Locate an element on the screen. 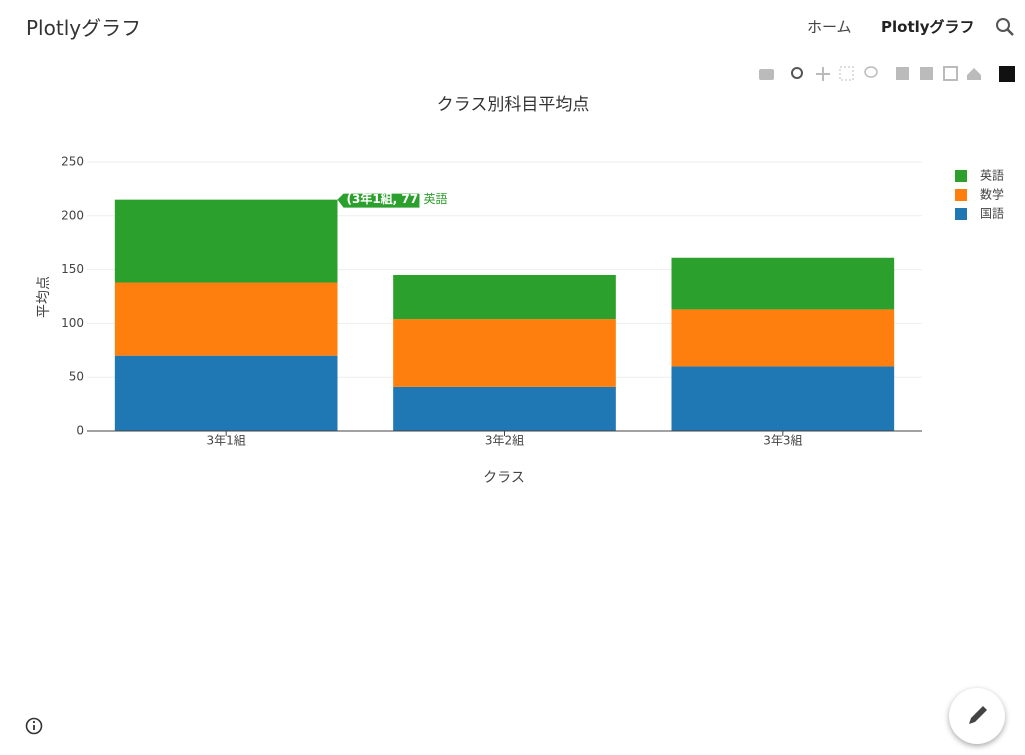 The width and height of the screenshot is (1025, 755). x-axis-title: クラス is located at coordinates (504, 478).